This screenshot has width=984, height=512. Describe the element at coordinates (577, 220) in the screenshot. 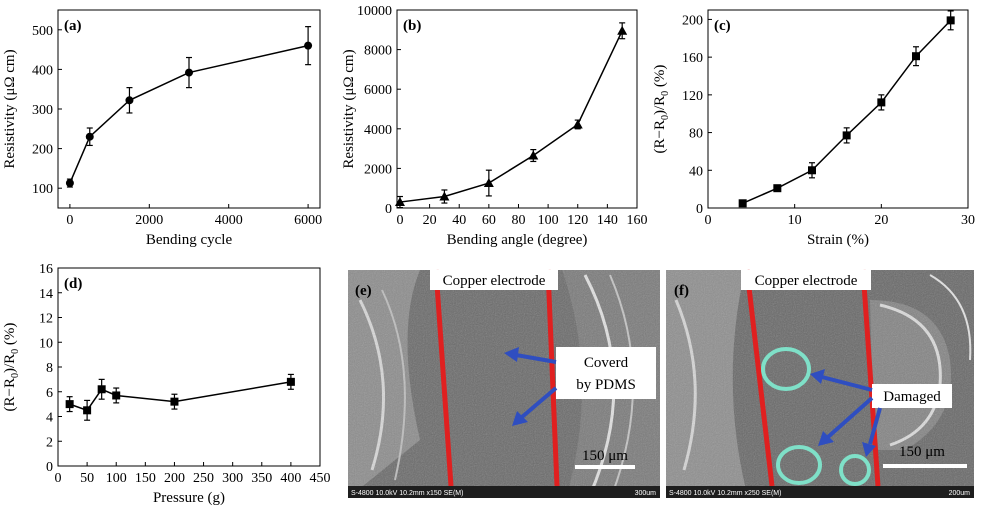

I see `x-tick-label: 120` at that location.